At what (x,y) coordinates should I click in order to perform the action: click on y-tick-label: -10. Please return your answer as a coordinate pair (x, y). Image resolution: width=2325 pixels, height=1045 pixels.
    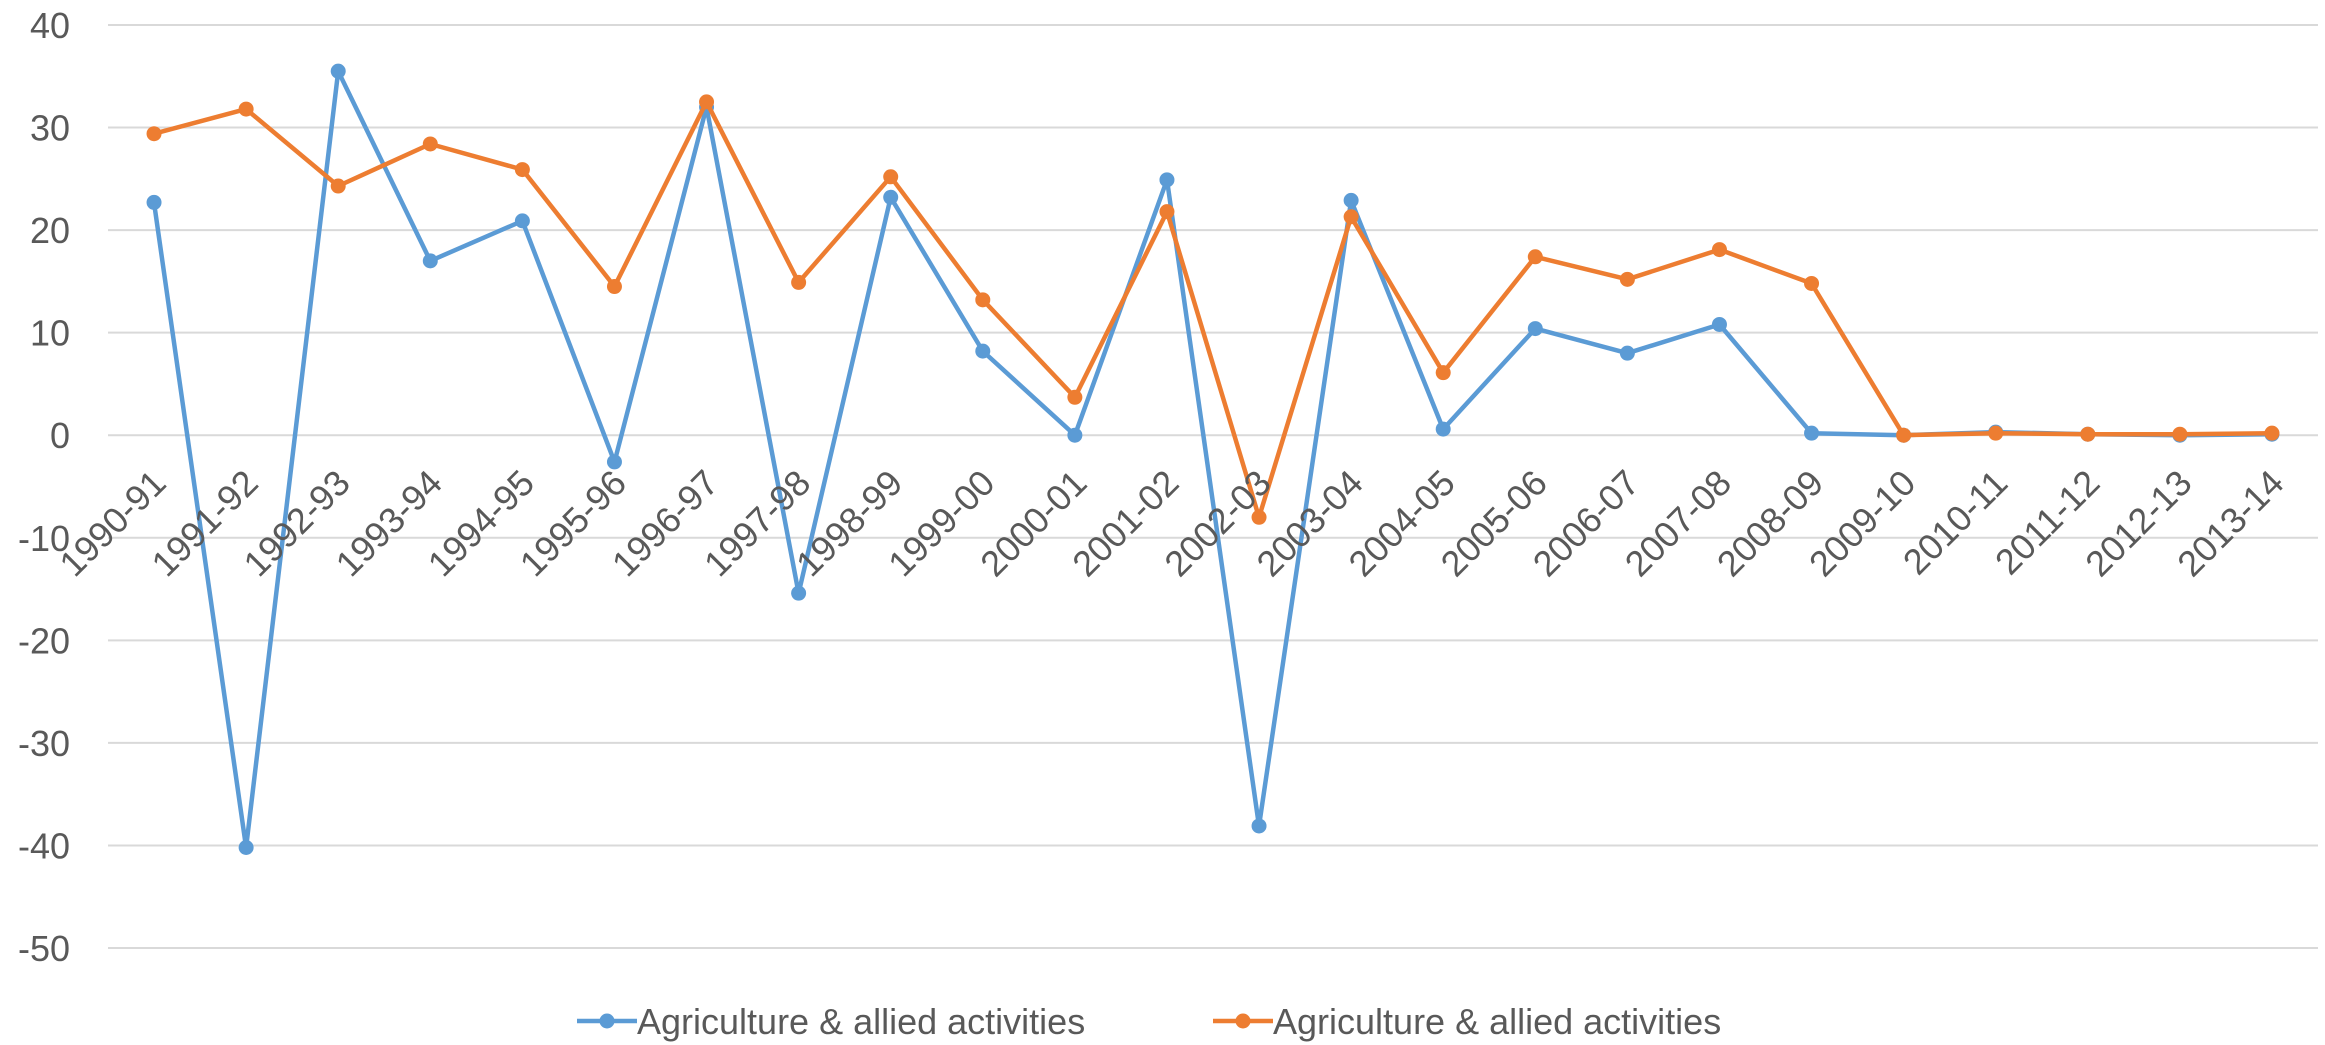
    Looking at the image, I should click on (44, 538).